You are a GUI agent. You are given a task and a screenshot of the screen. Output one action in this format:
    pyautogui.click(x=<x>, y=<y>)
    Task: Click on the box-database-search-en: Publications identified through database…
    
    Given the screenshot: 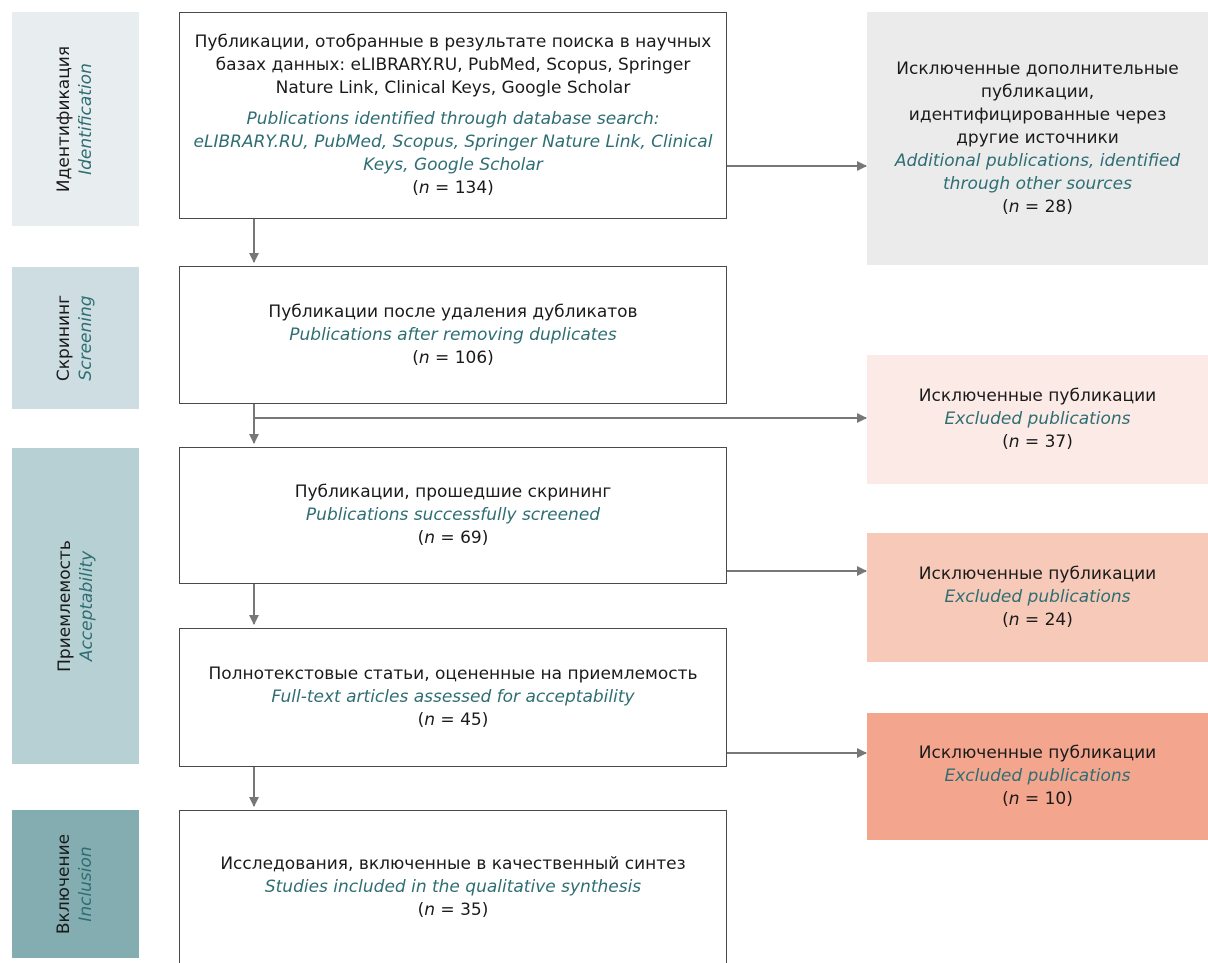 What is the action you would take?
    pyautogui.click(x=453, y=142)
    